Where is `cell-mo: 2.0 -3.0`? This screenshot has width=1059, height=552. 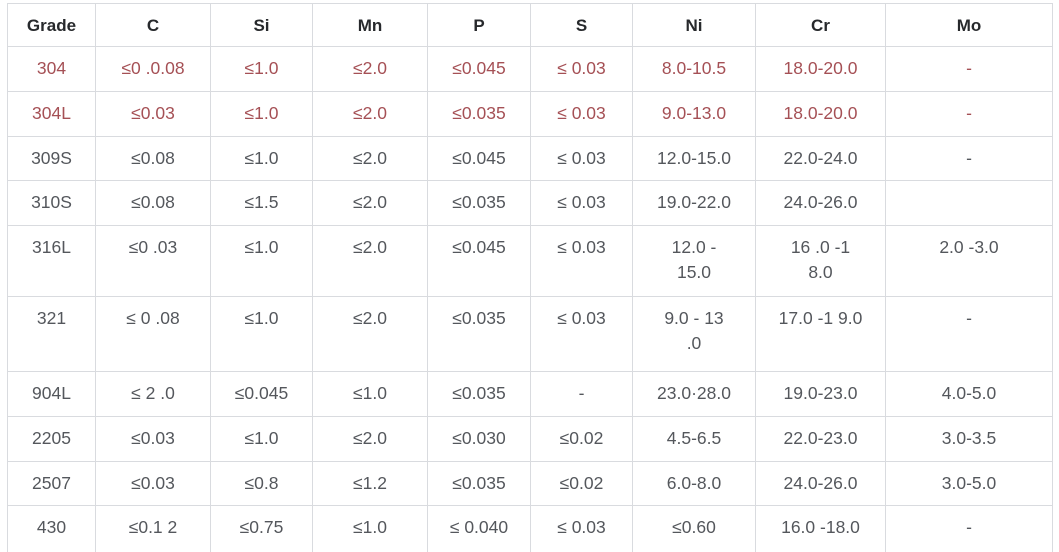 cell-mo: 2.0 -3.0 is located at coordinates (969, 261).